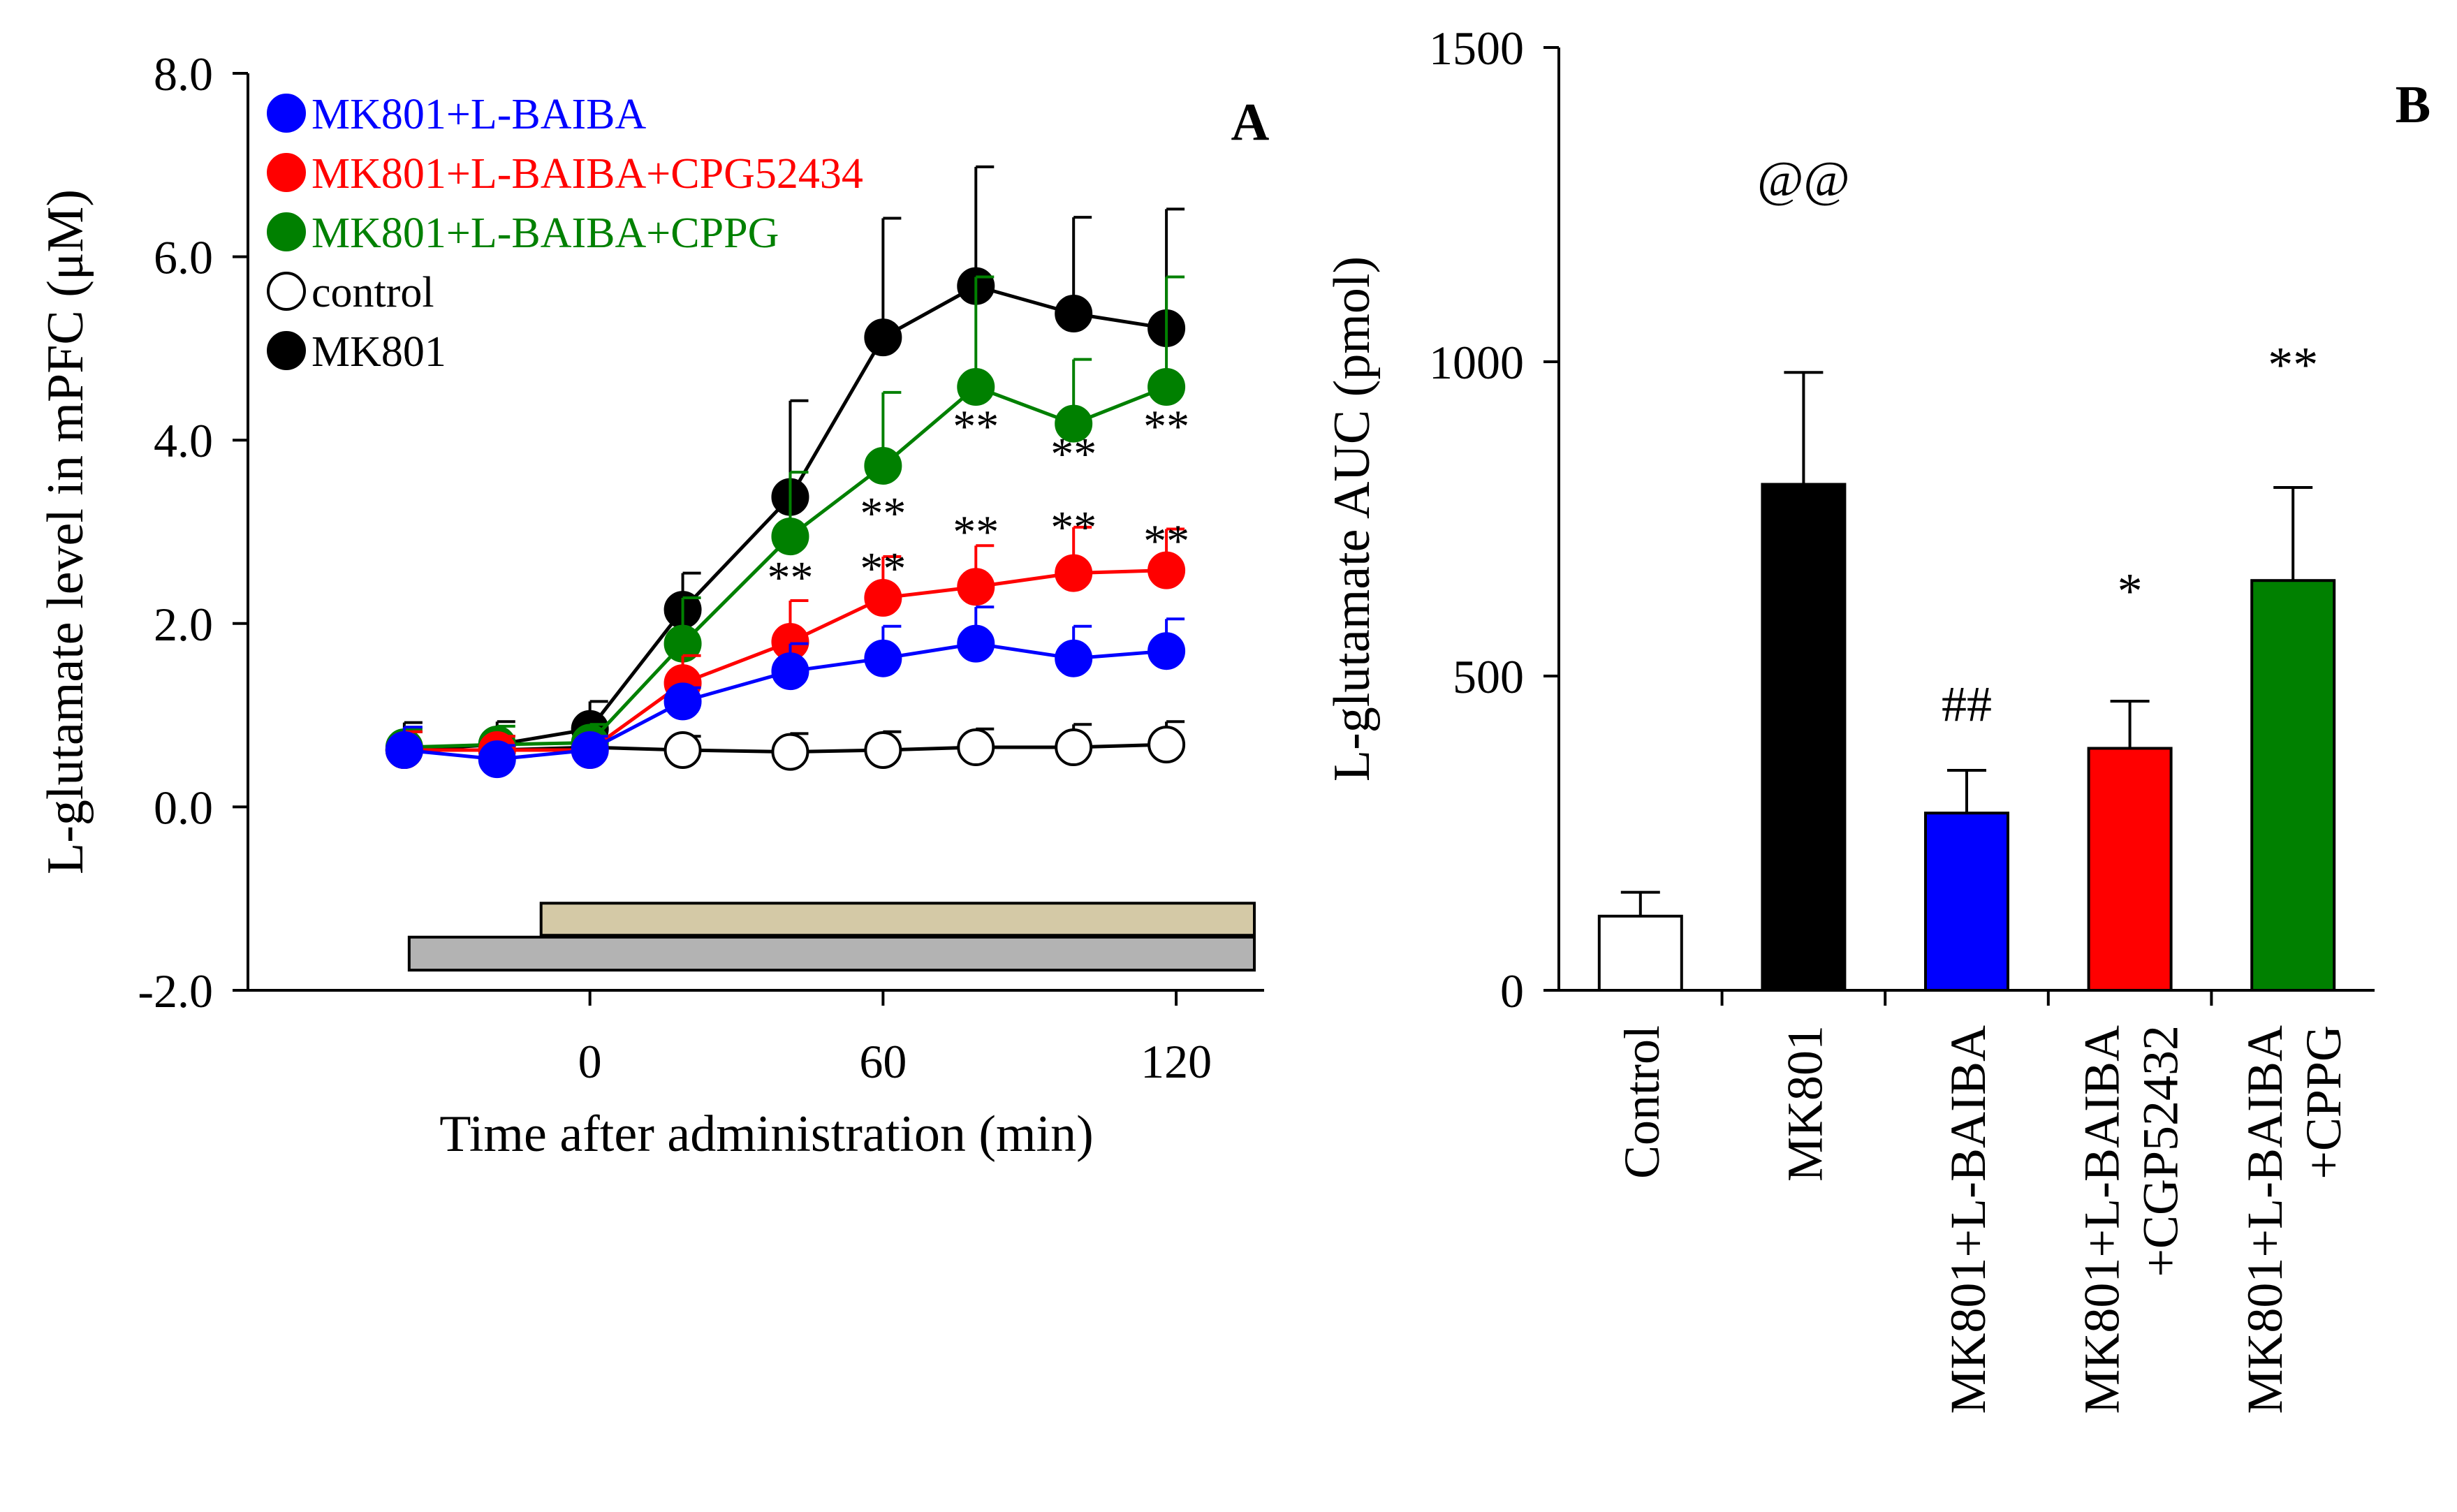 This screenshot has width=2457, height=1512. Describe the element at coordinates (897, 920) in the screenshot. I see `treatment-bar-upper` at that location.